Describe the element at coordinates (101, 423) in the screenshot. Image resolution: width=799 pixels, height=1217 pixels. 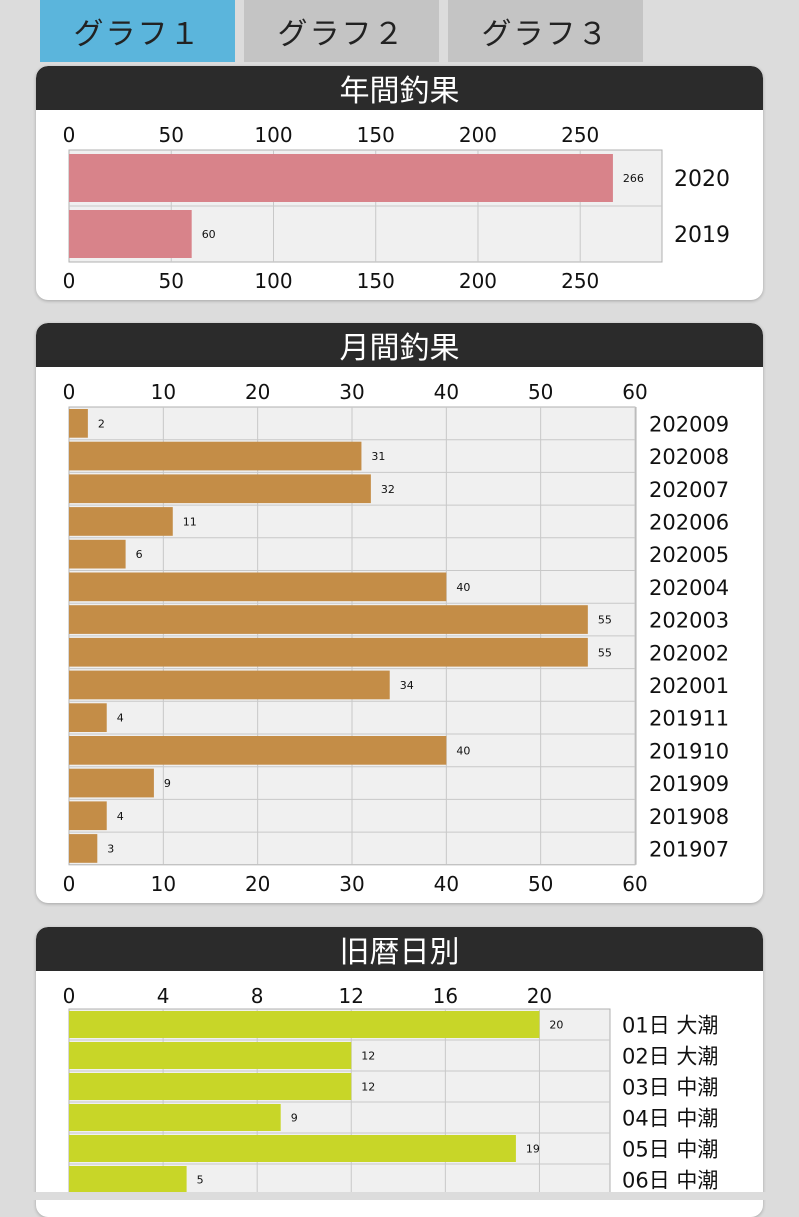
I see `bar-value-label: 2` at that location.